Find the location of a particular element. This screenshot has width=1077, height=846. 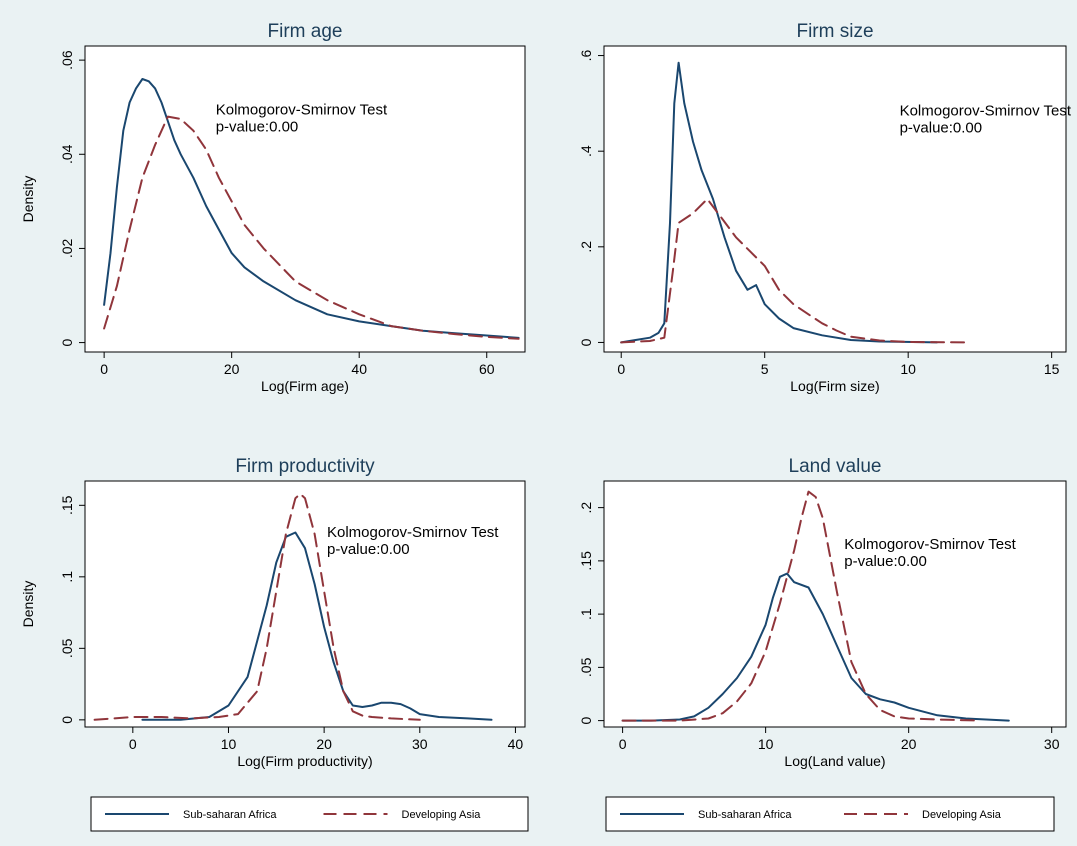

chart-title: Firm age is located at coordinates (305, 31).